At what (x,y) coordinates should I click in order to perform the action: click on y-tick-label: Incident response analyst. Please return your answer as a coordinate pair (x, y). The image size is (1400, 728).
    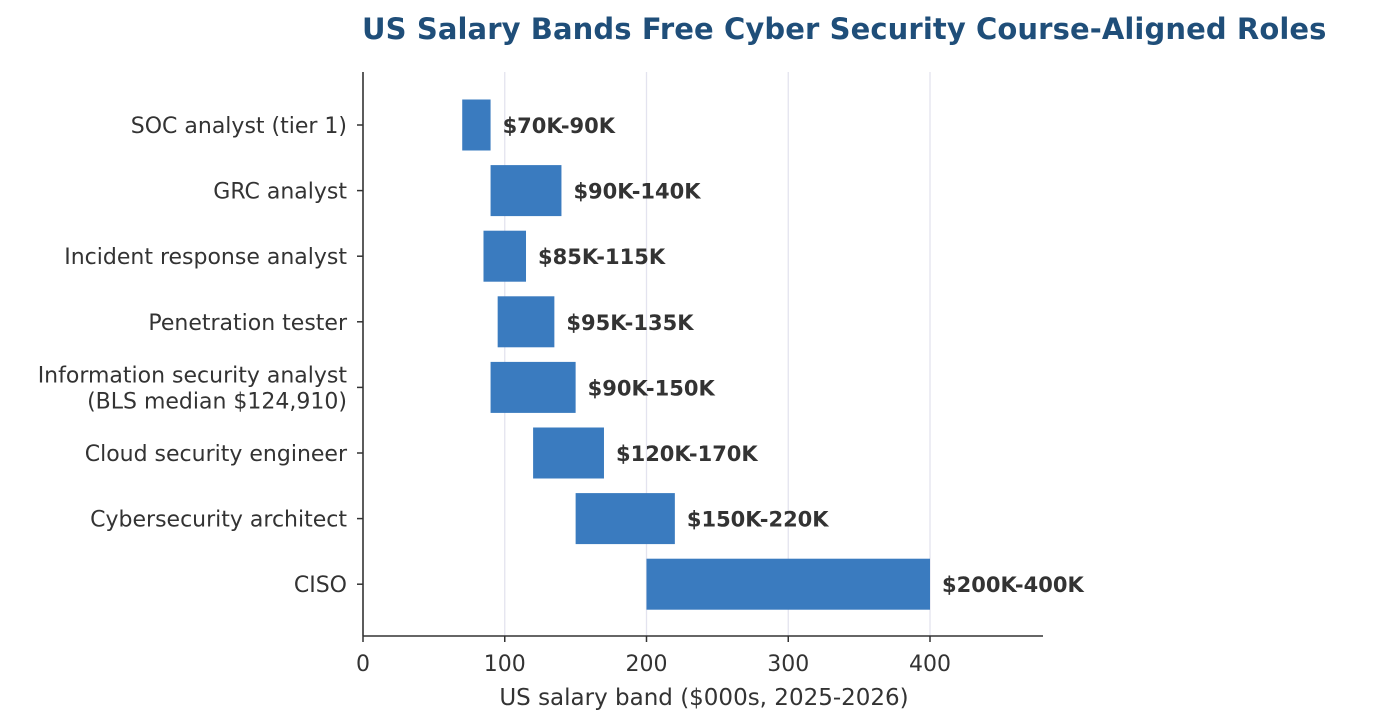
    Looking at the image, I should click on (205, 257).